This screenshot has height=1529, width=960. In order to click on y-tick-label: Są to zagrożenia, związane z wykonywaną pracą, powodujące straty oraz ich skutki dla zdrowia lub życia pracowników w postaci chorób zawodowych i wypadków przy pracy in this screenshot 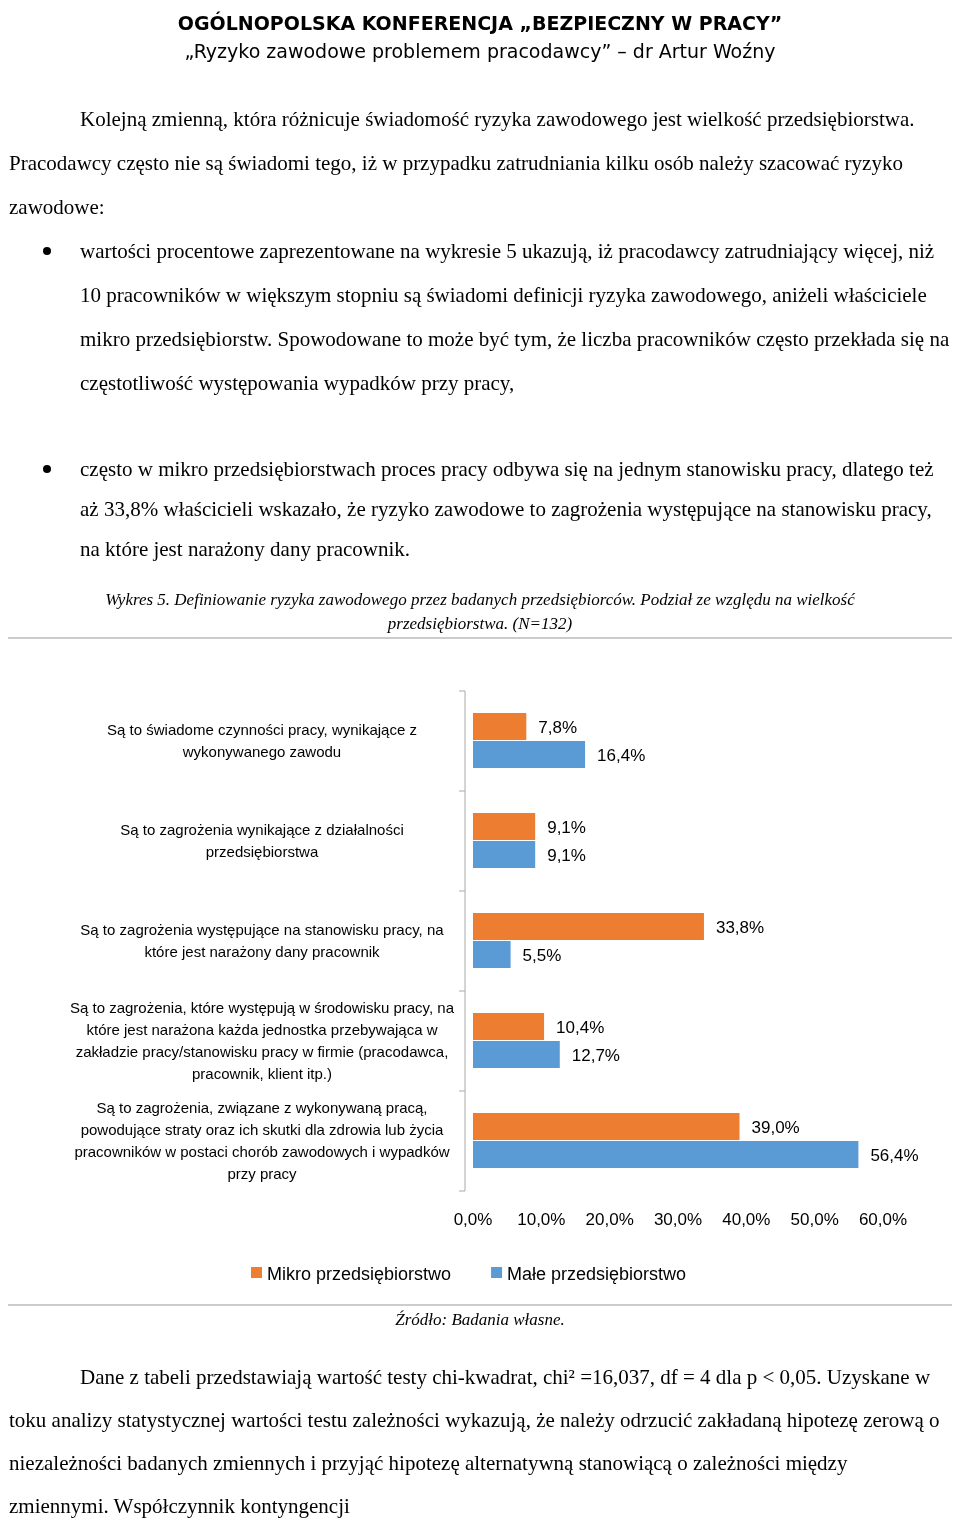, I will do `click(262, 1140)`.